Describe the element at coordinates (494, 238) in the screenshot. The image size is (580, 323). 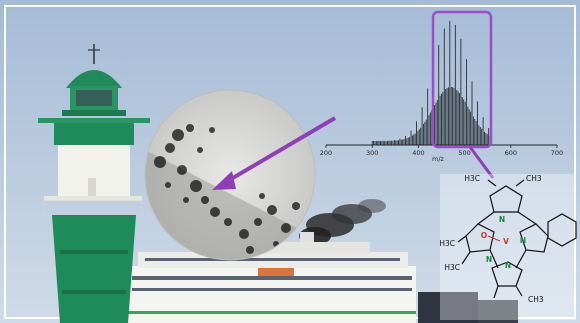
I see `oxo-bond` at that location.